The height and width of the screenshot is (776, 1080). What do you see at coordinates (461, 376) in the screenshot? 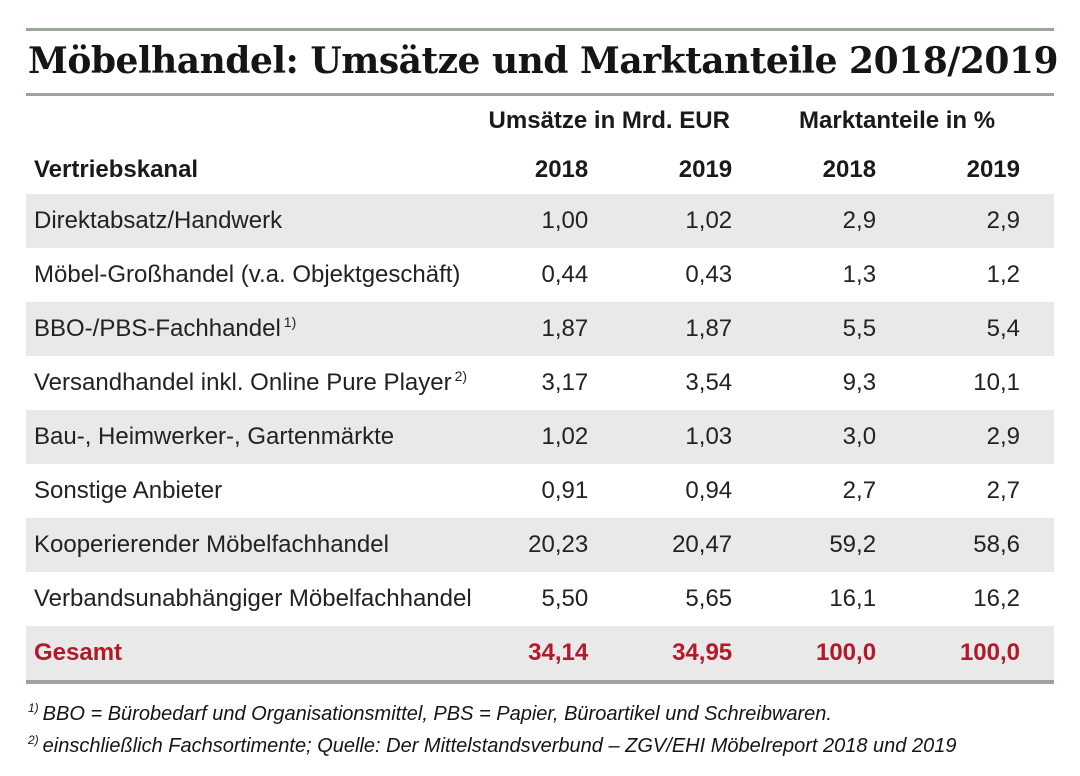
I see `footnote-marker: 2)` at bounding box center [461, 376].